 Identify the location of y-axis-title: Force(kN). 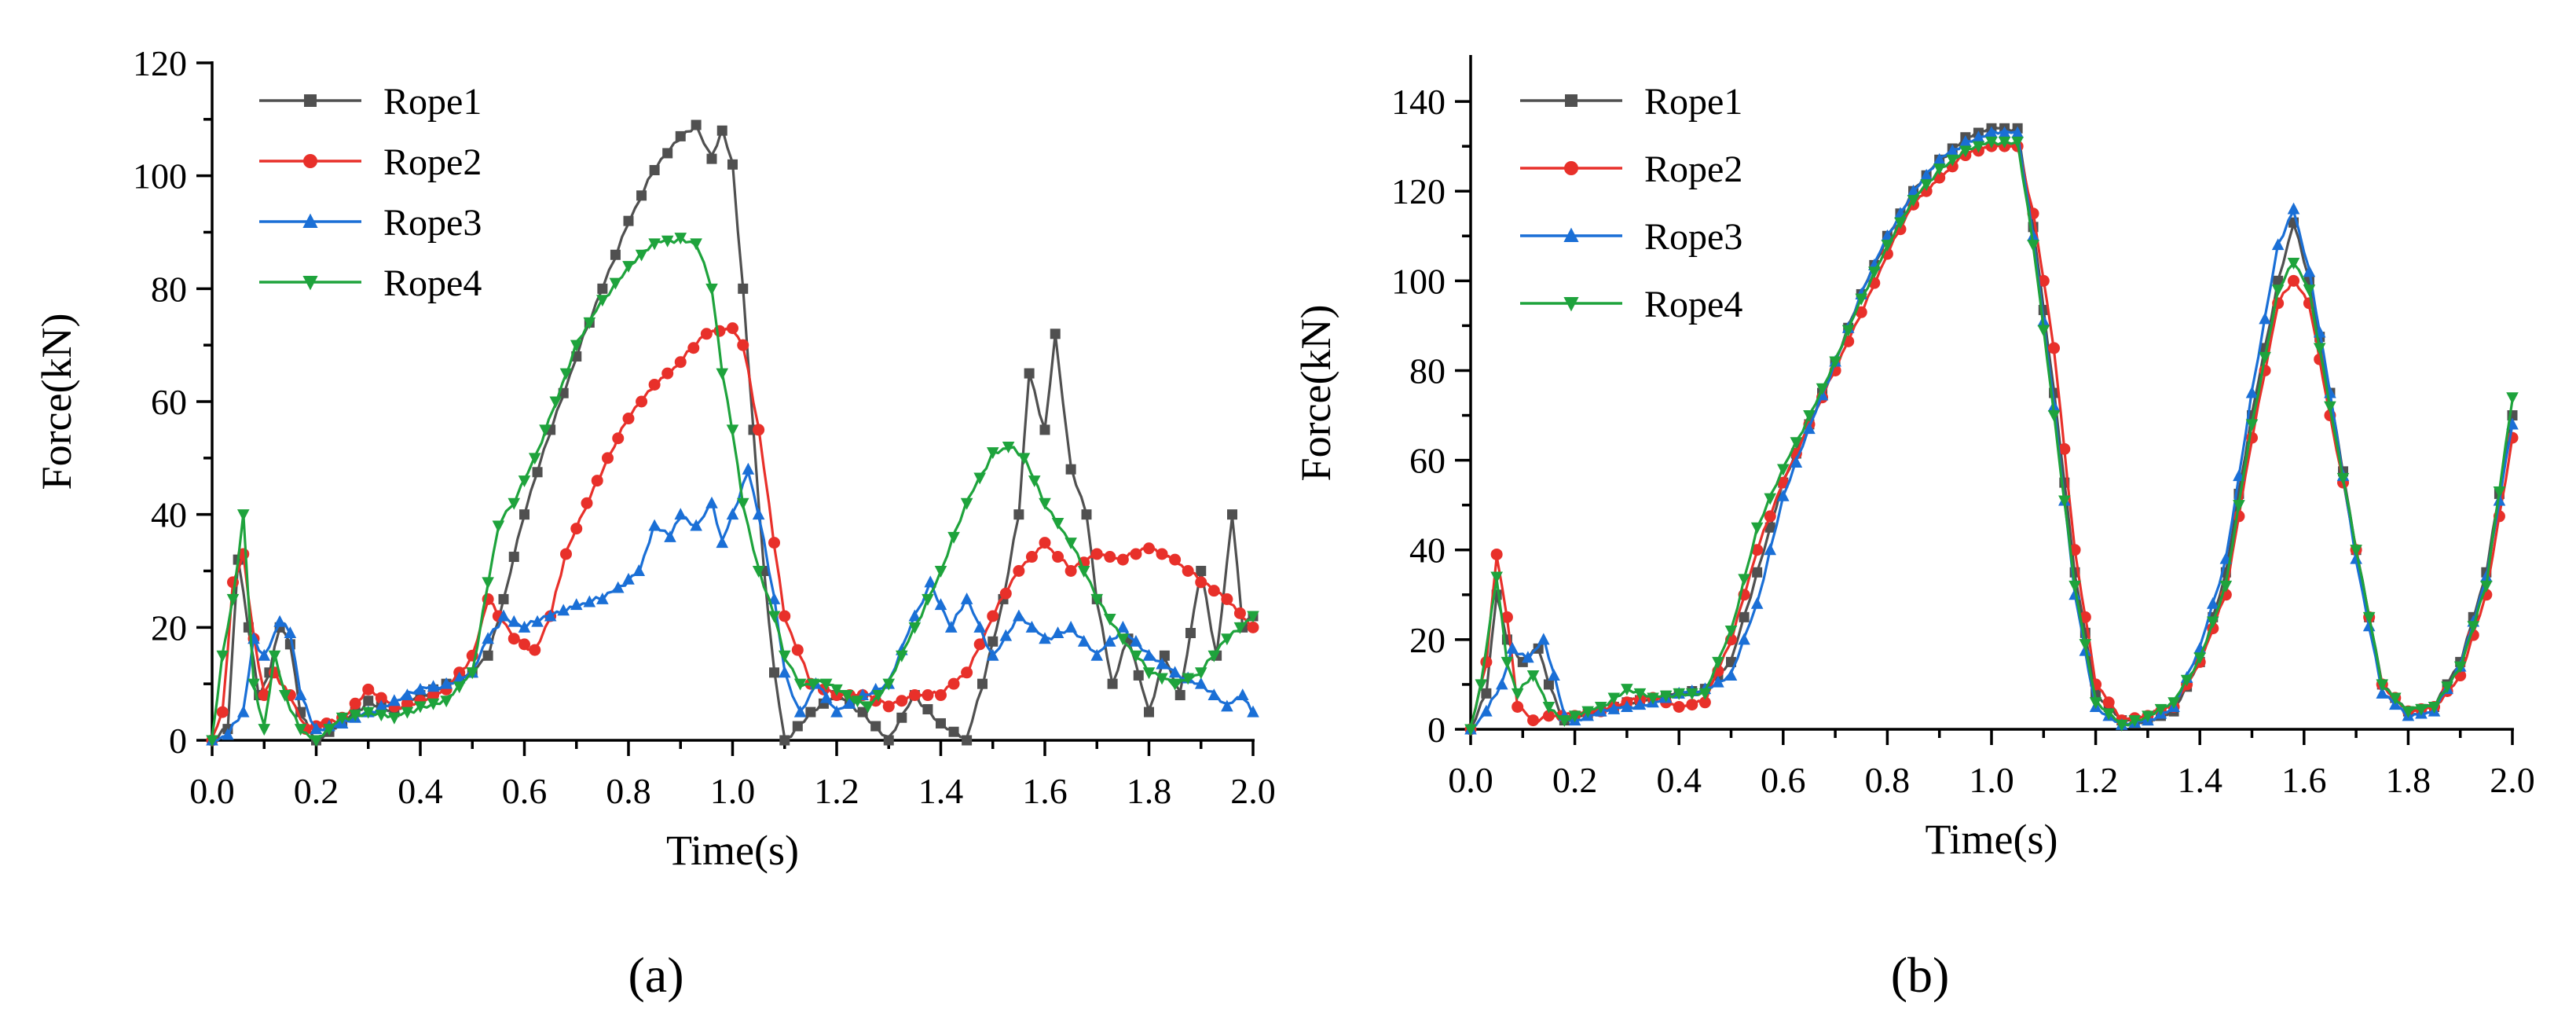
(1315, 393).